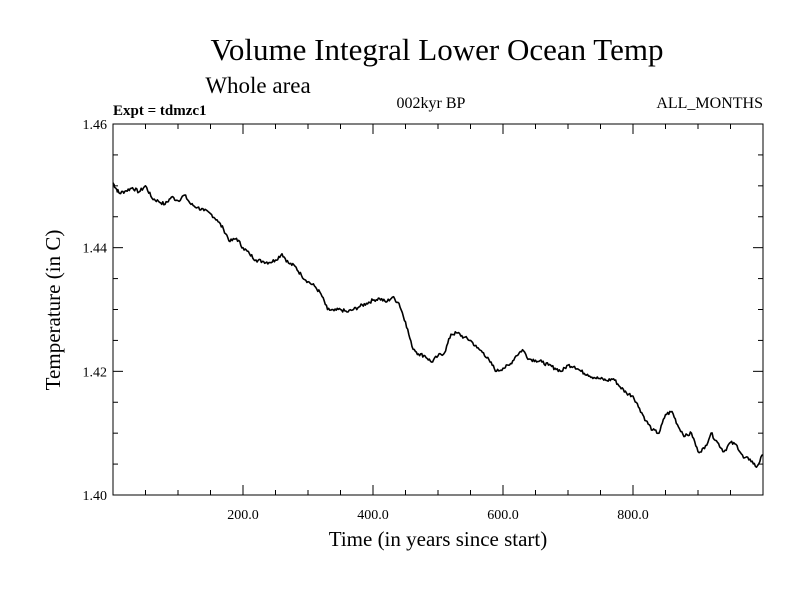 This screenshot has width=800, height=600. What do you see at coordinates (503, 515) in the screenshot?
I see `x-tick-label: 600.0` at bounding box center [503, 515].